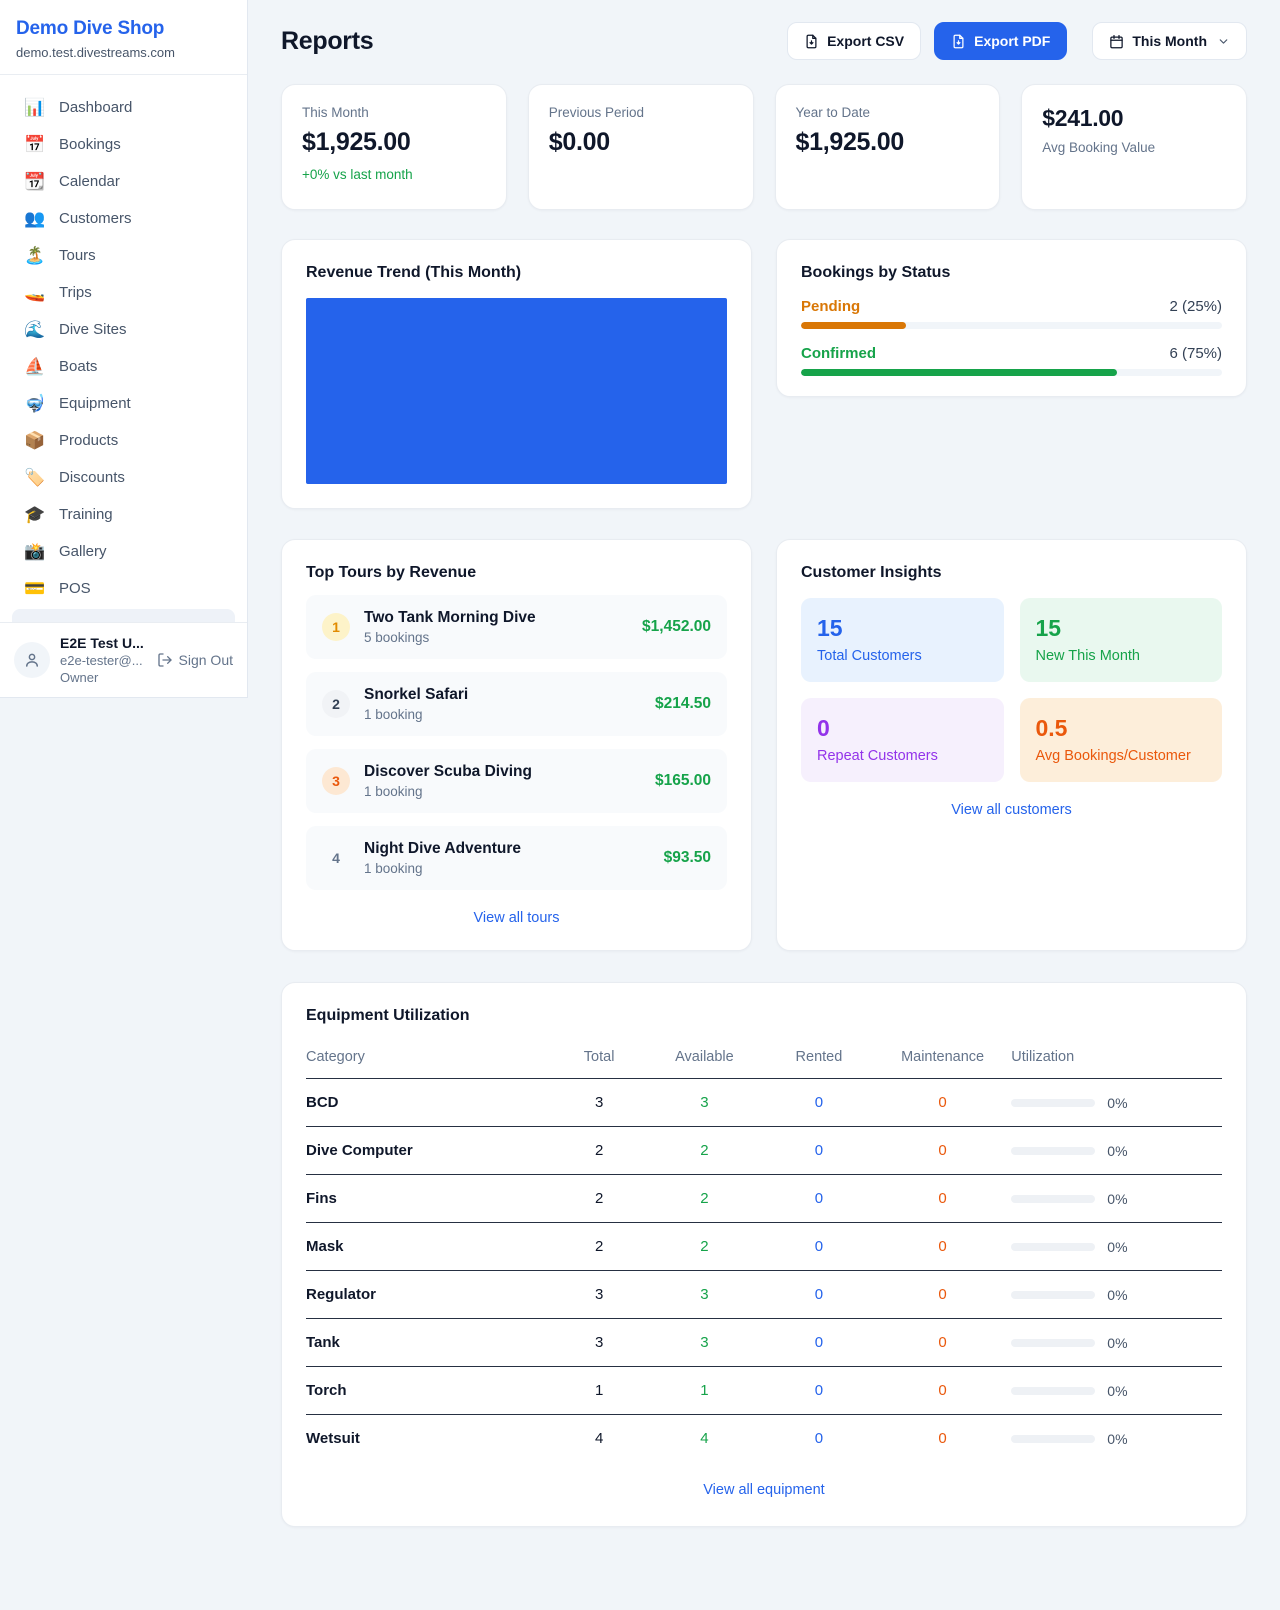 This screenshot has width=1280, height=1610. I want to click on sidebar-item-partial-active, so click(123, 615).